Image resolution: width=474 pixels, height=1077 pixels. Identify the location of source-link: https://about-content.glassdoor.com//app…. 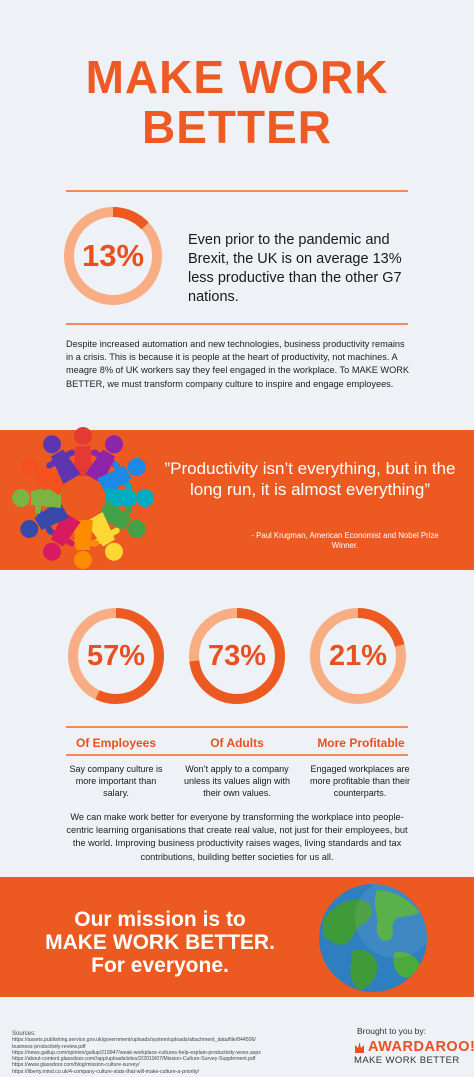
(134, 1059).